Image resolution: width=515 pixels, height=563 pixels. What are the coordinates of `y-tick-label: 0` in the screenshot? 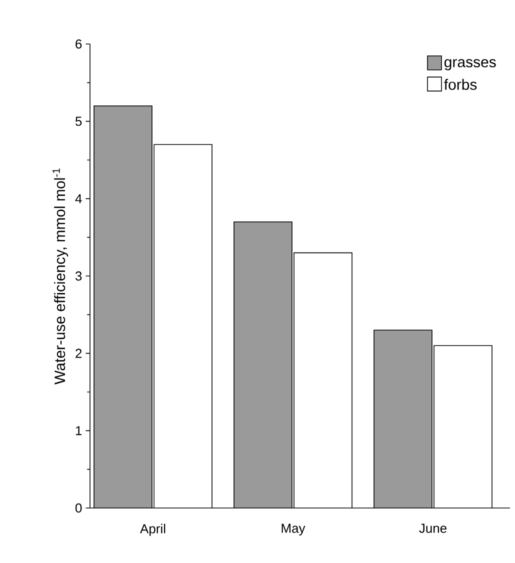 It's located at (78, 508).